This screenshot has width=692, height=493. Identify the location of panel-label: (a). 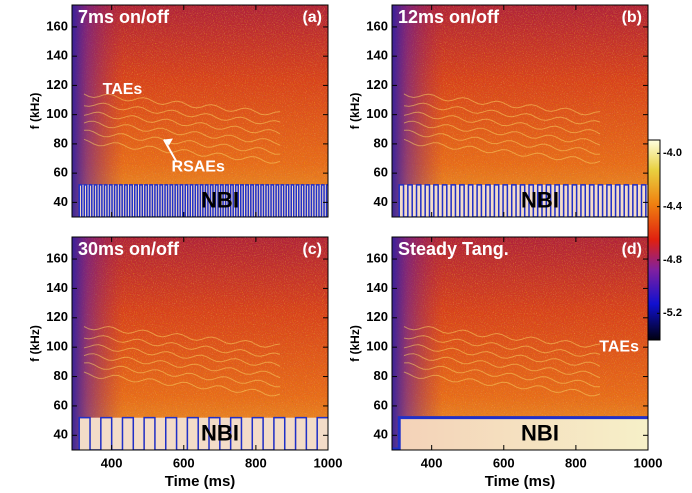
(312, 17).